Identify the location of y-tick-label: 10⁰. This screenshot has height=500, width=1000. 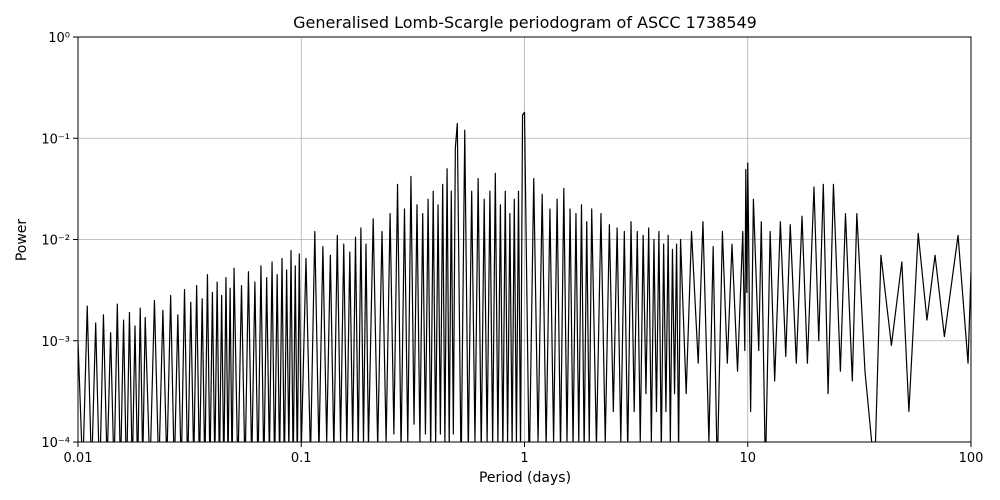
(59, 38).